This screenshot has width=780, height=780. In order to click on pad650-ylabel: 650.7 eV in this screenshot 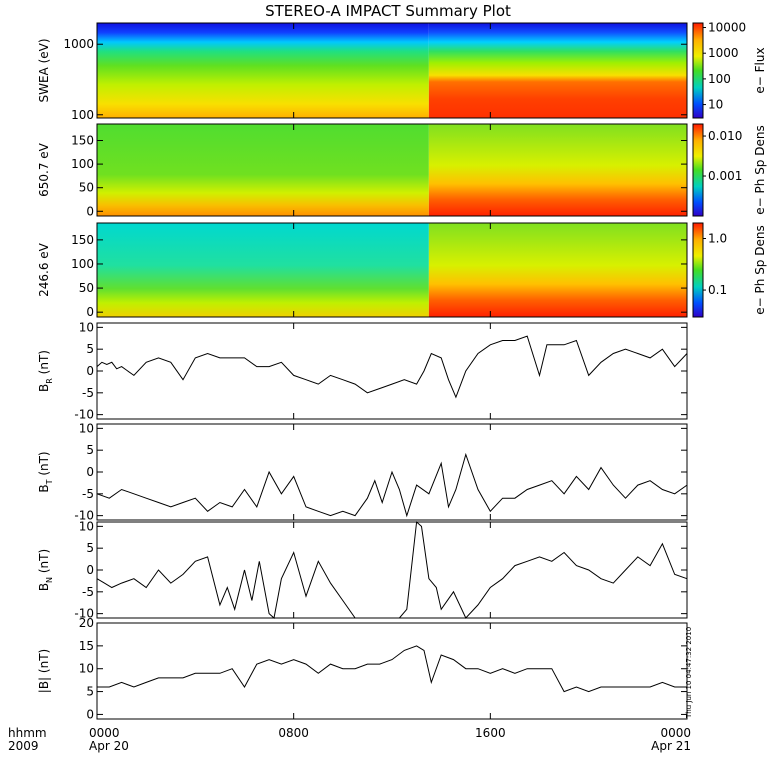, I will do `click(44, 169)`.